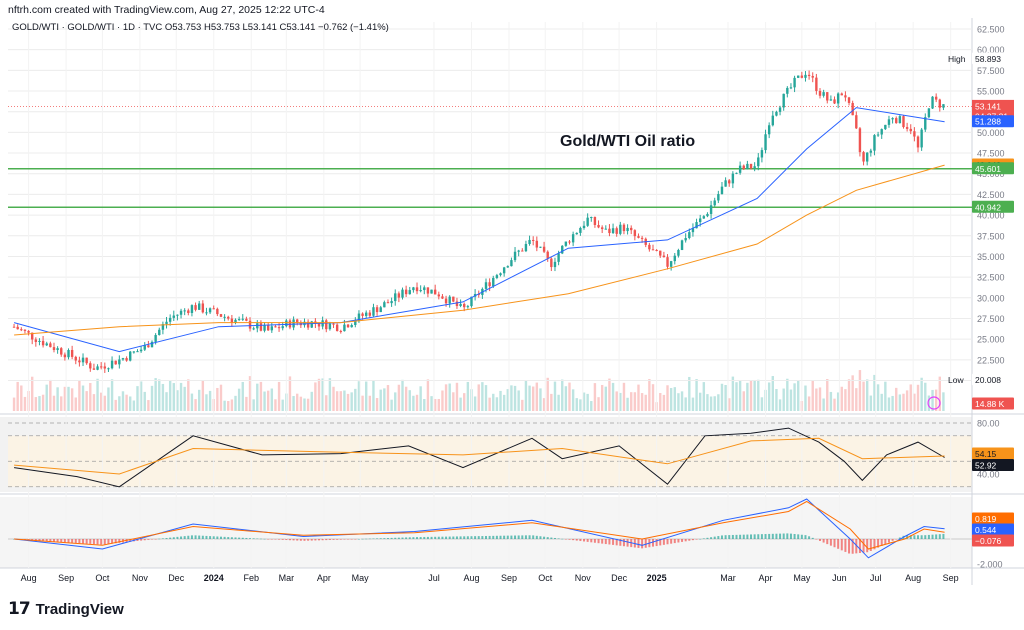 Image resolution: width=1024 pixels, height=630 pixels. Describe the element at coordinates (988, 475) in the screenshot. I see `rsi-tick-label: 40.00` at that location.